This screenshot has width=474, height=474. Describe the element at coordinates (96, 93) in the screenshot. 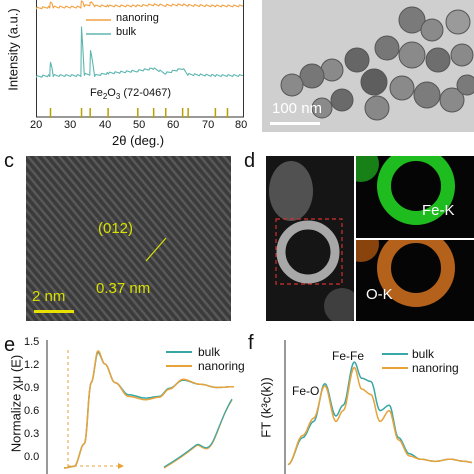

I see `ref-fe: Fe` at that location.